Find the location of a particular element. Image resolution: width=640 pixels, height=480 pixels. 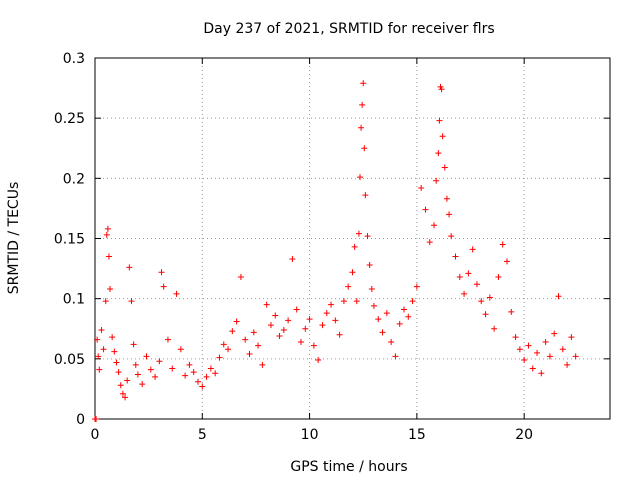

x-tick-label: 0 is located at coordinates (95, 435).